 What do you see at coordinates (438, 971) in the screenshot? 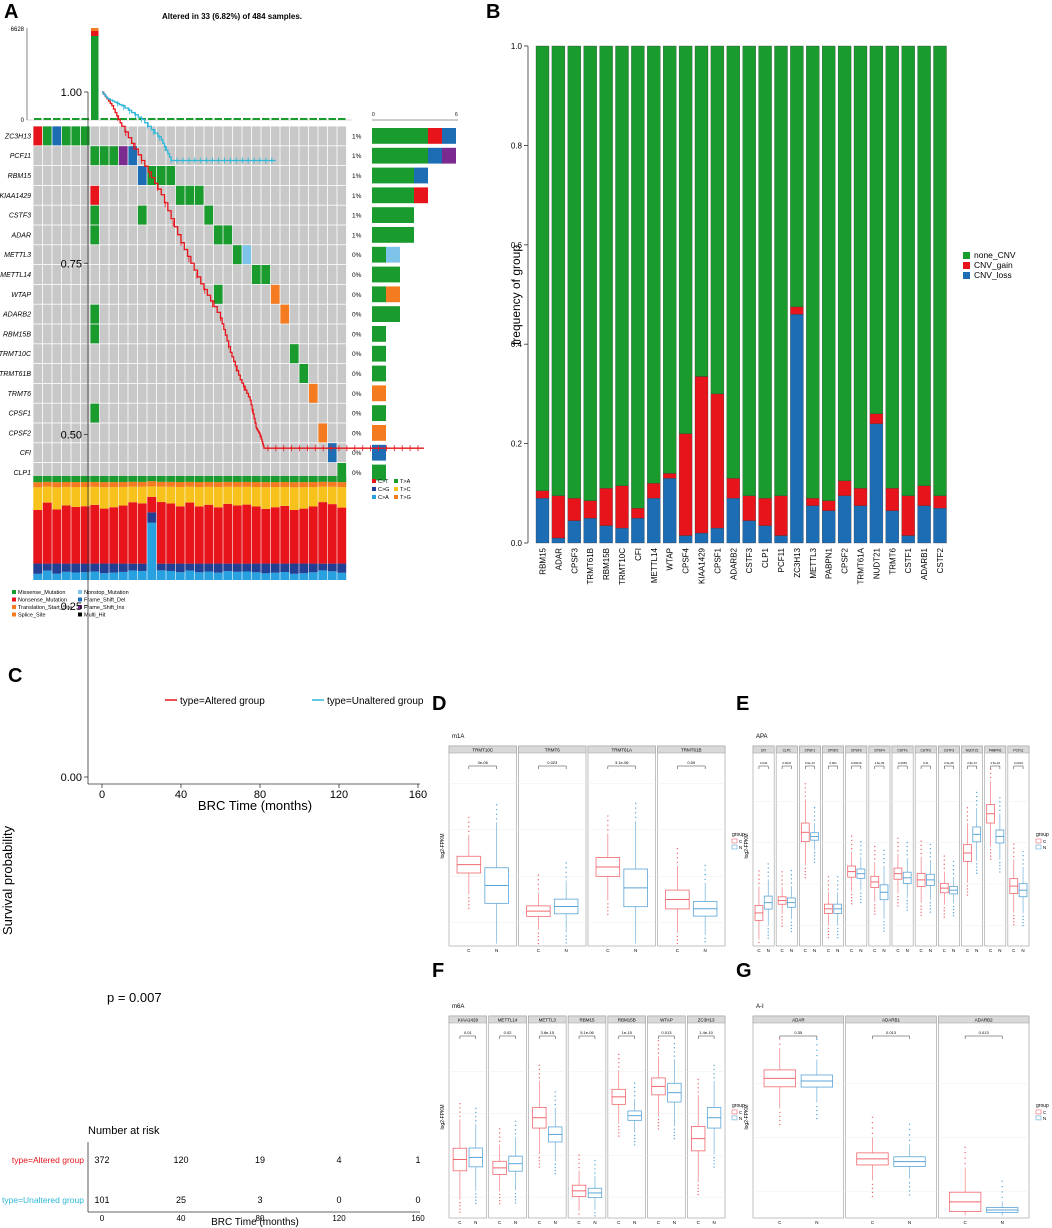
I see `panel-label-f: F` at bounding box center [438, 971].